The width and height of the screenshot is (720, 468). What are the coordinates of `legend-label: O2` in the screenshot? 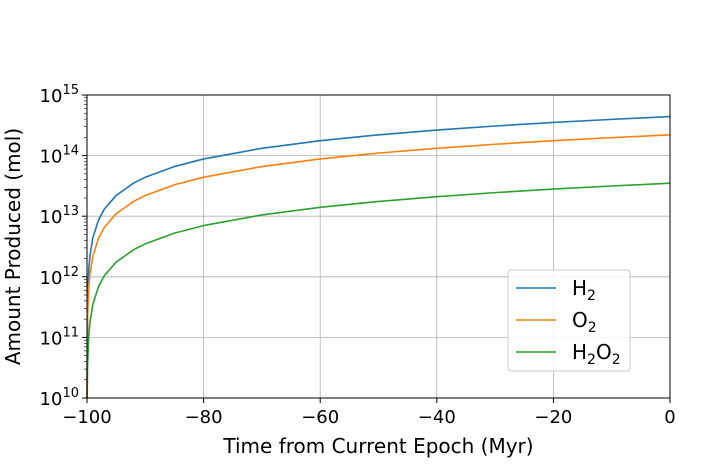 It's located at (584, 322).